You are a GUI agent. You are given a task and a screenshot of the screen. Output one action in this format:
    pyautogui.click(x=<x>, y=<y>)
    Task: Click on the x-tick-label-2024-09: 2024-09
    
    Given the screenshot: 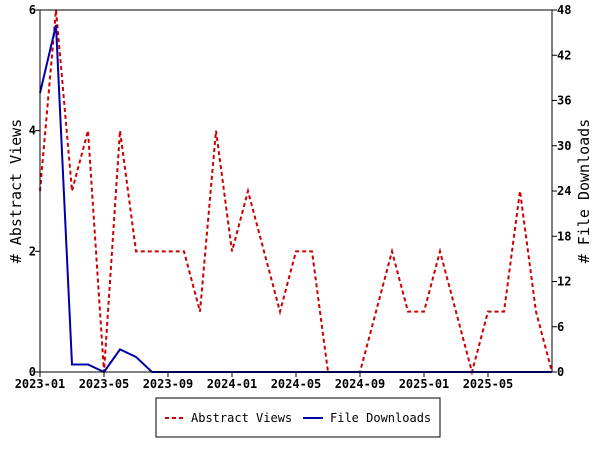 What is the action you would take?
    pyautogui.click(x=360, y=384)
    